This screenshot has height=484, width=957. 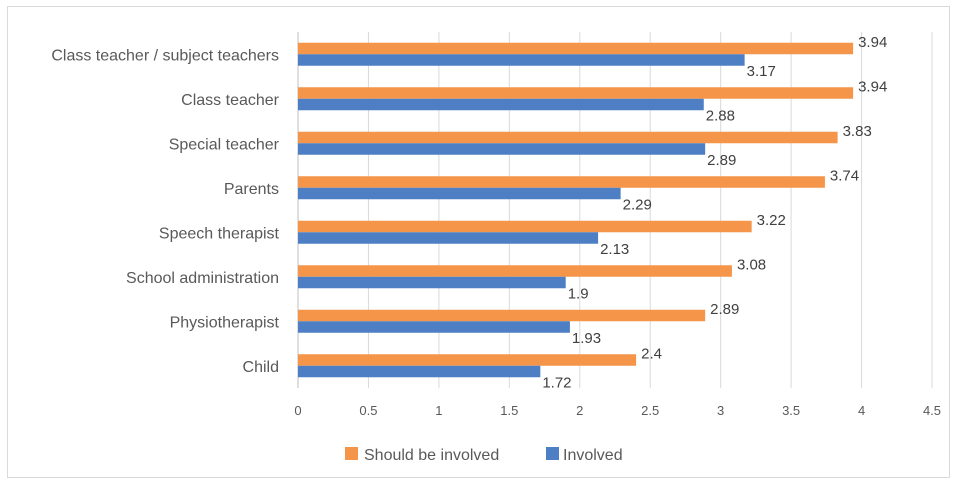 What do you see at coordinates (368, 410) in the screenshot?
I see `x-tick-label: 0.5` at bounding box center [368, 410].